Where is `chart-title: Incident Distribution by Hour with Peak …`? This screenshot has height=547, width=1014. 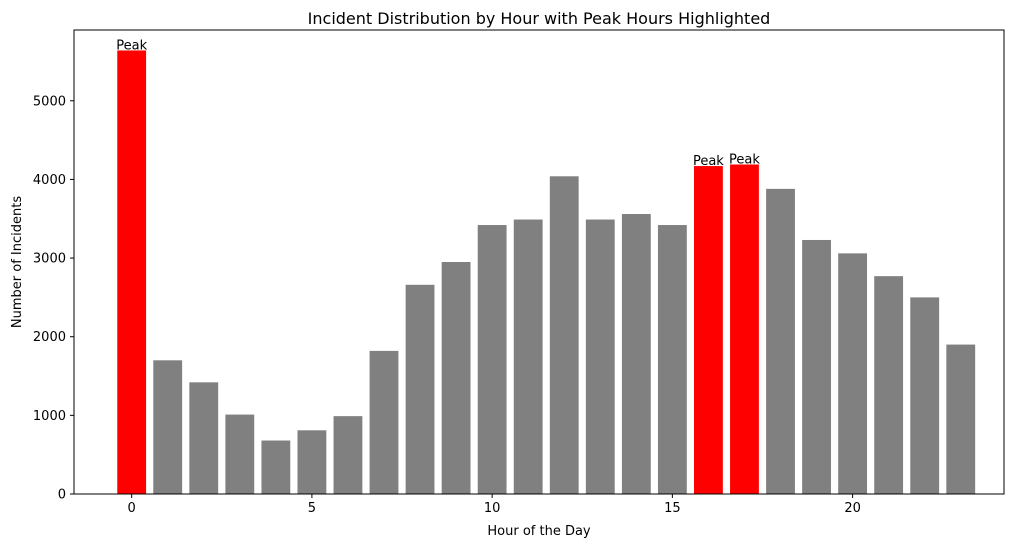
chart-title: Incident Distribution by Hour with Peak … is located at coordinates (539, 18).